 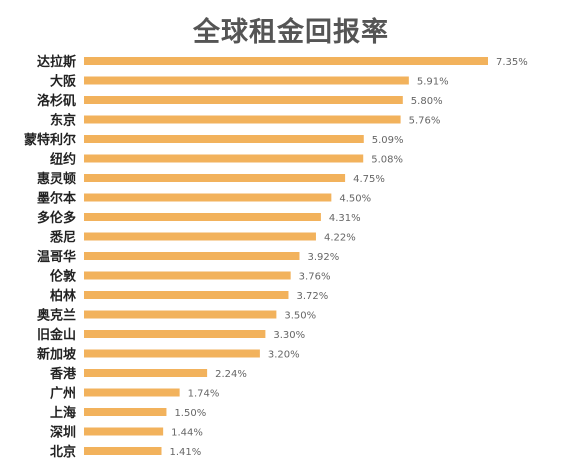 What do you see at coordinates (187, 433) in the screenshot?
I see `value-label: 1.44%` at bounding box center [187, 433].